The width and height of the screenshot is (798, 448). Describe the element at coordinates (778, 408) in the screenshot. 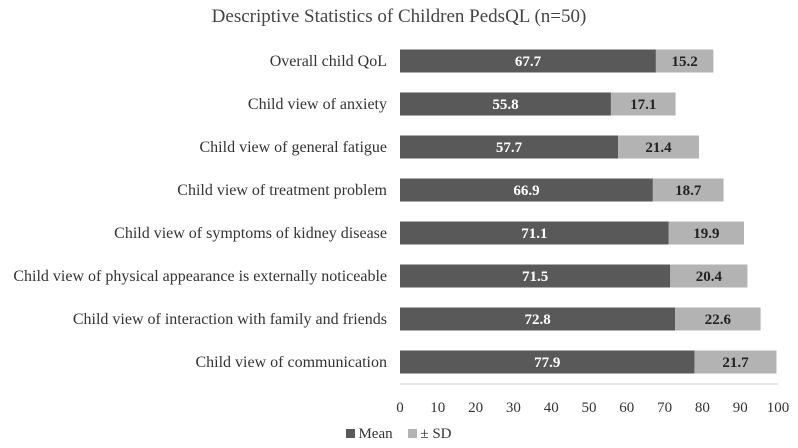

I see `x-tick-label: 100` at that location.